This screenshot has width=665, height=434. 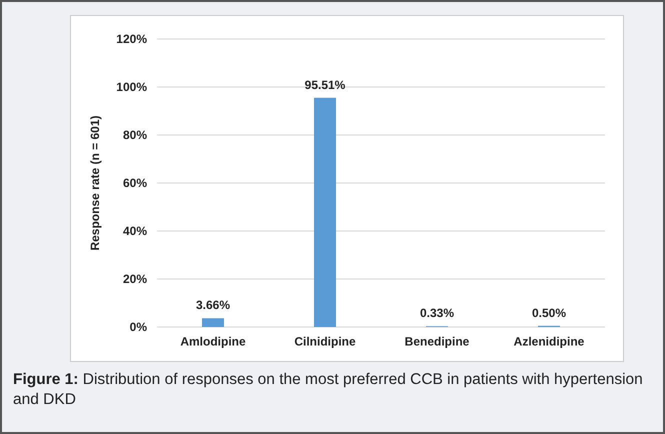 What do you see at coordinates (325, 85) in the screenshot?
I see `data-label: 95.51%` at bounding box center [325, 85].